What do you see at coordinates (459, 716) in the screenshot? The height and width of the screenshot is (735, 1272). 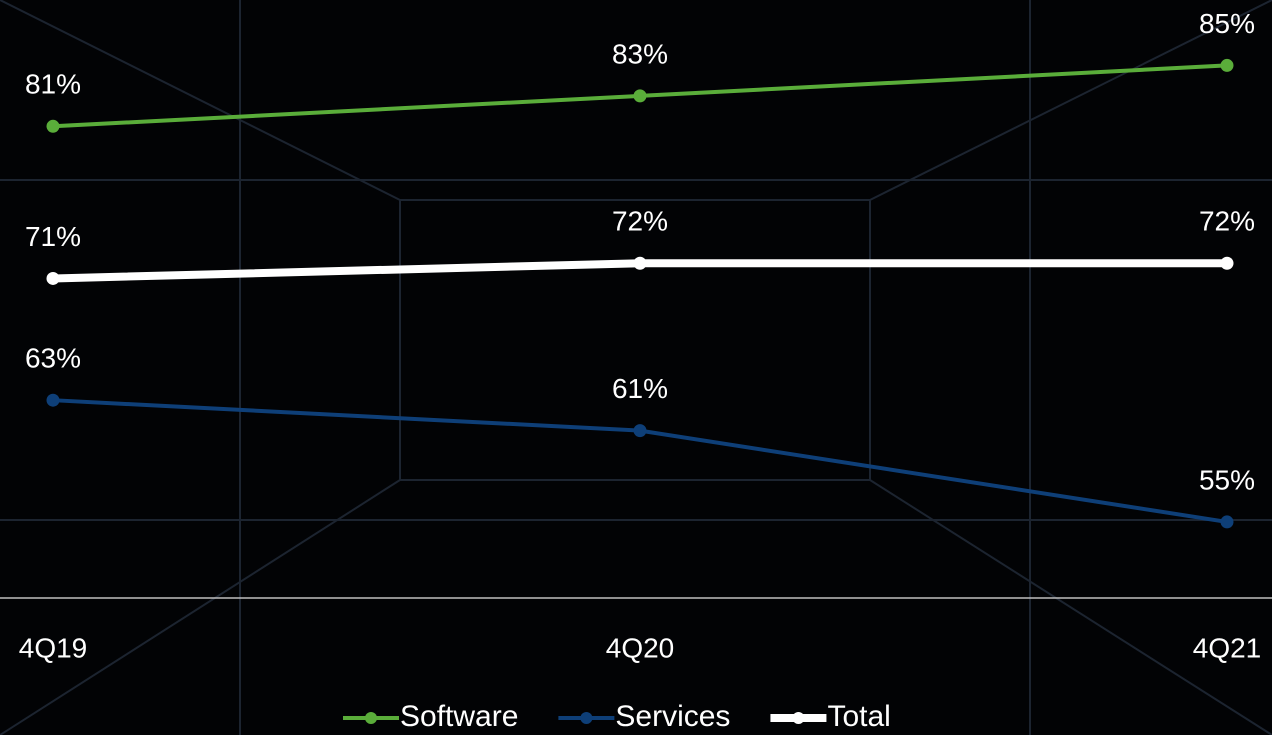 I see `legend-label: Software` at bounding box center [459, 716].